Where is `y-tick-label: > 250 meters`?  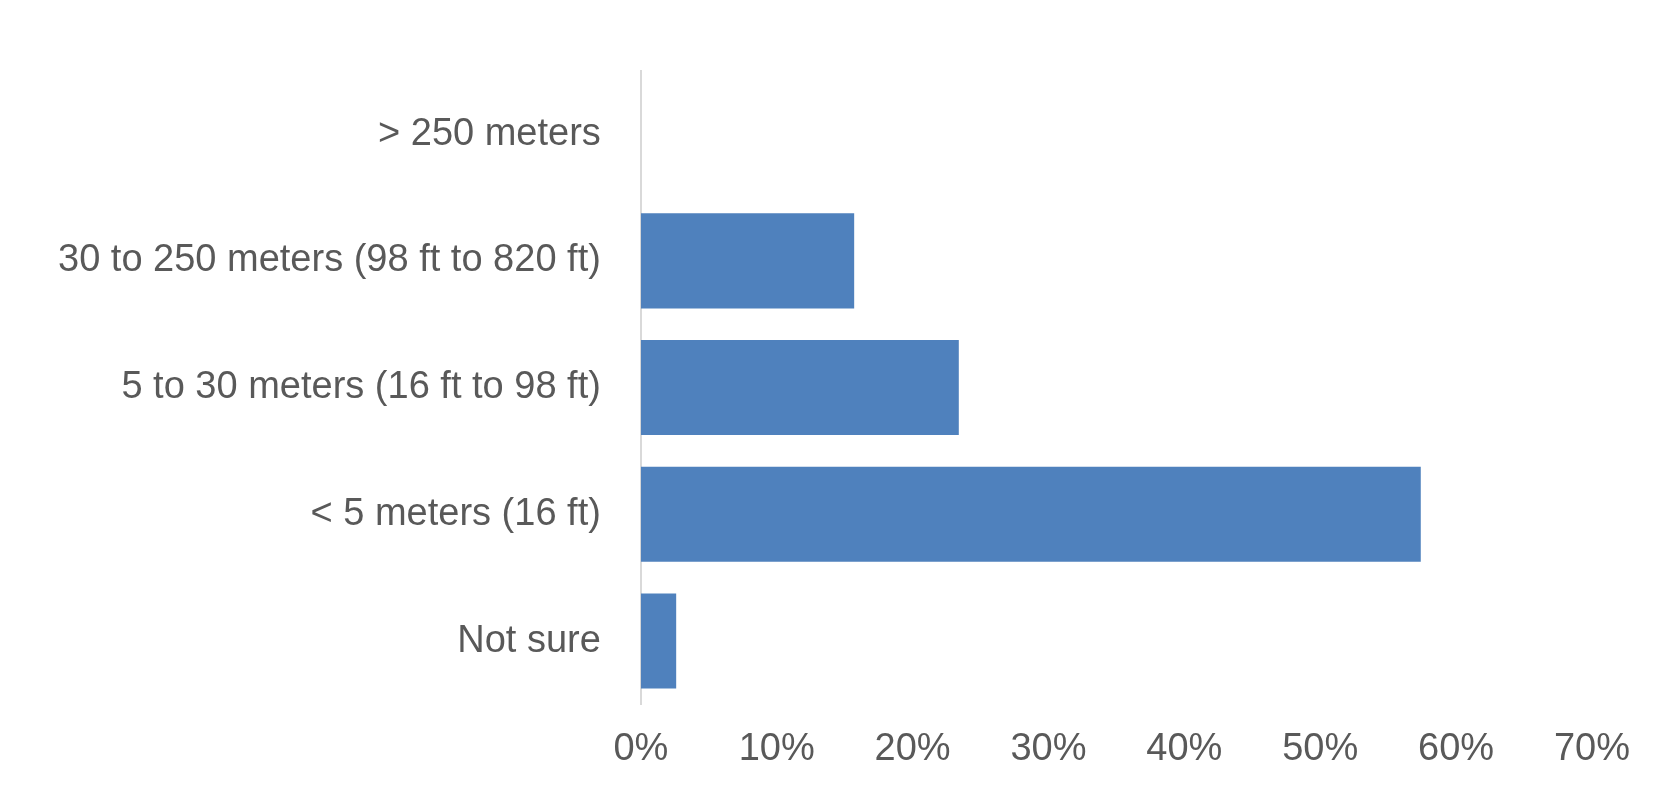 y-tick-label: > 250 meters is located at coordinates (489, 131).